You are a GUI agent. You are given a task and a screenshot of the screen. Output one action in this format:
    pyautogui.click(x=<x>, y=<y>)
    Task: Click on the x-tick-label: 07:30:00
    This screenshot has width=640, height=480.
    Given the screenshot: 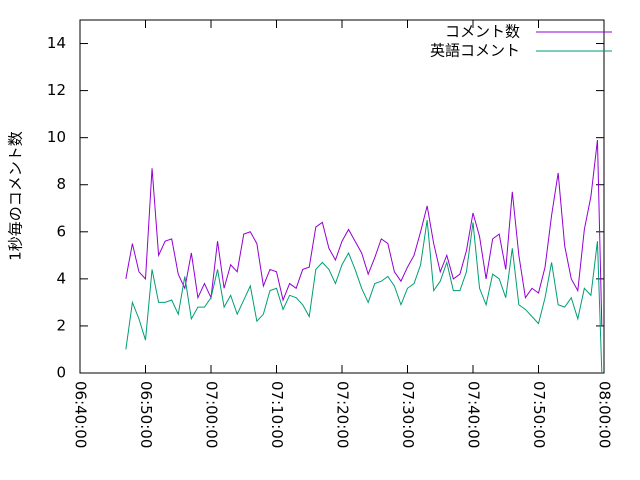 What is the action you would take?
    pyautogui.click(x=408, y=414)
    